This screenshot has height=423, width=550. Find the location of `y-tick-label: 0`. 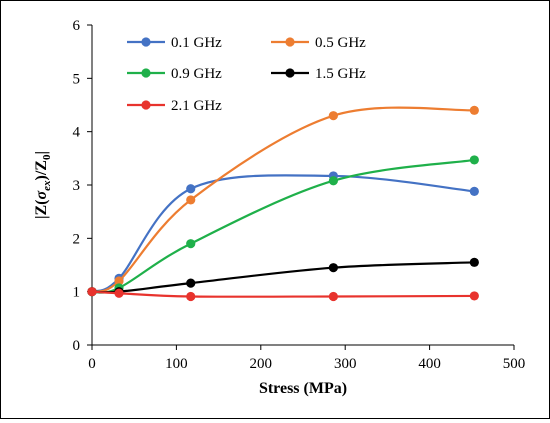

y-tick-label: 0 is located at coordinates (77, 346).